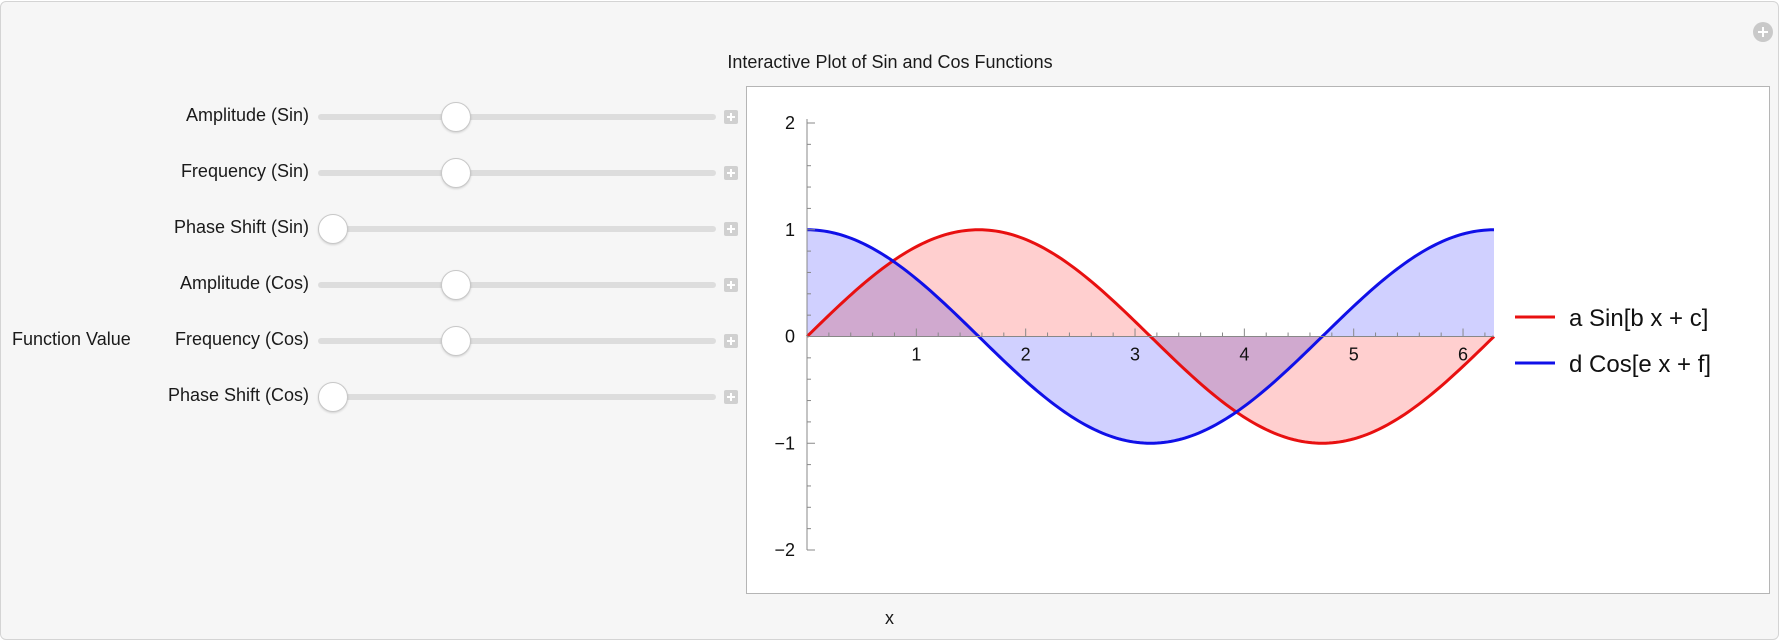  Describe the element at coordinates (241, 227) in the screenshot. I see `phase-shift-sin-label: Phase Shift (Sin)` at that location.